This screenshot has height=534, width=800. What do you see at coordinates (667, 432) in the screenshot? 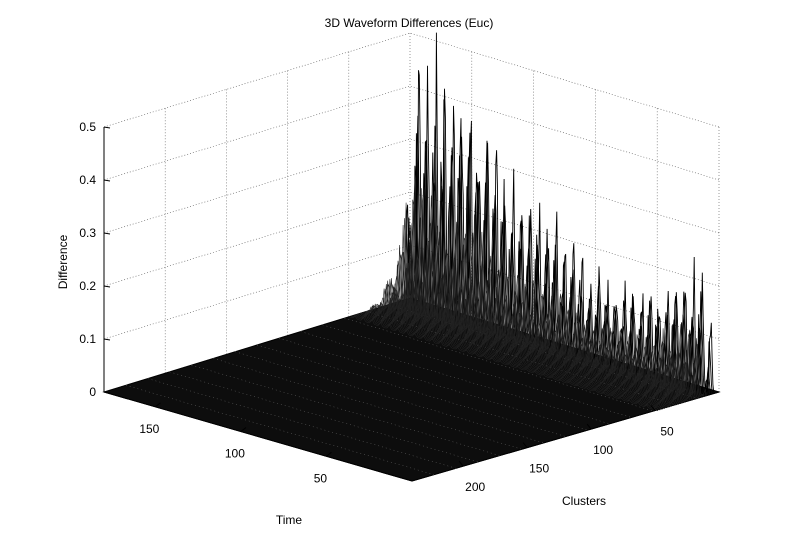
I see `x-tick-label: 50` at bounding box center [667, 432].